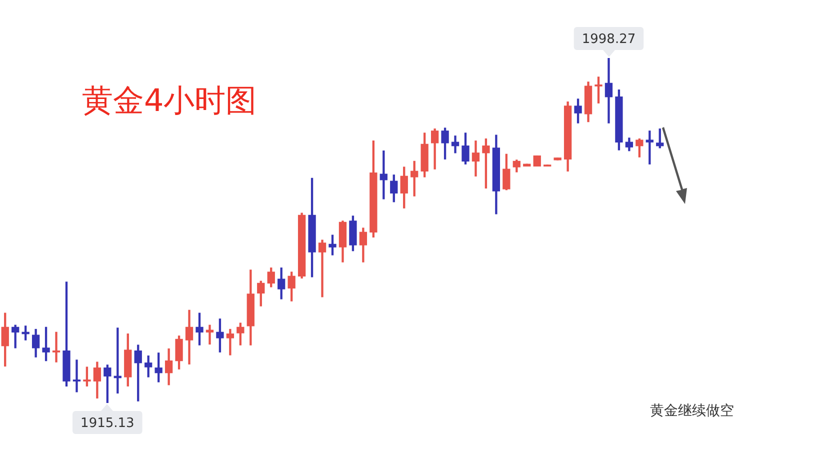  Describe the element at coordinates (169, 101) in the screenshot. I see `text: 黄金4小时图` at that location.